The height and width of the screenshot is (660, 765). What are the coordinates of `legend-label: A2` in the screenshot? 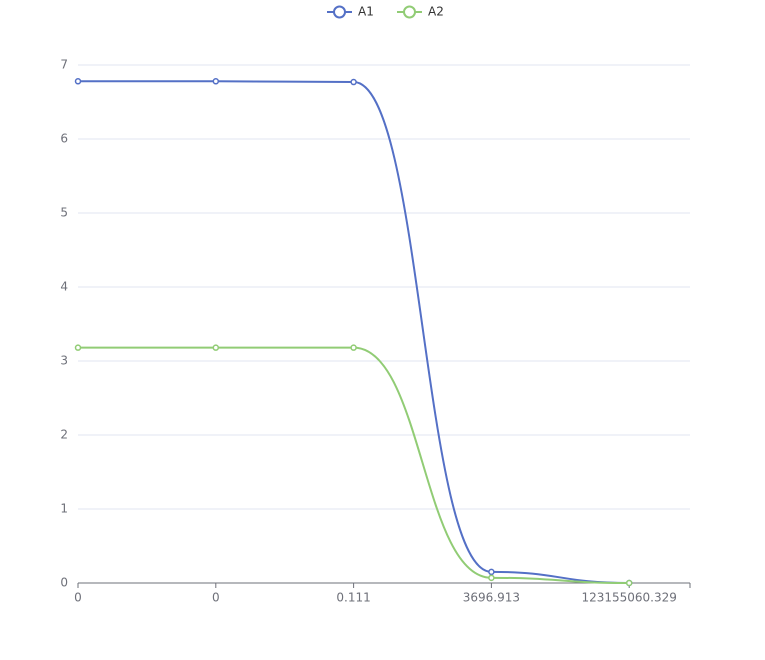 It's located at (436, 12).